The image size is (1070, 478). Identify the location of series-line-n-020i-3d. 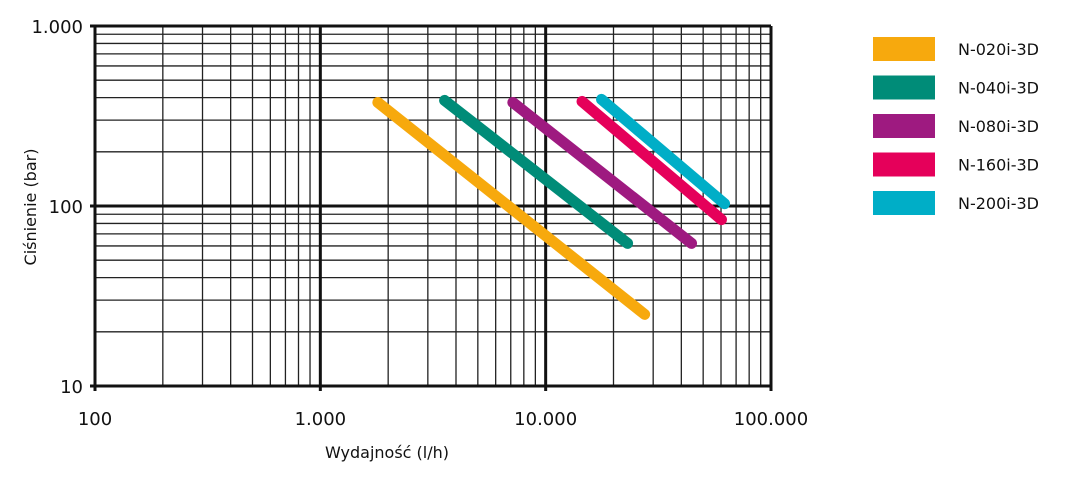
(511, 208).